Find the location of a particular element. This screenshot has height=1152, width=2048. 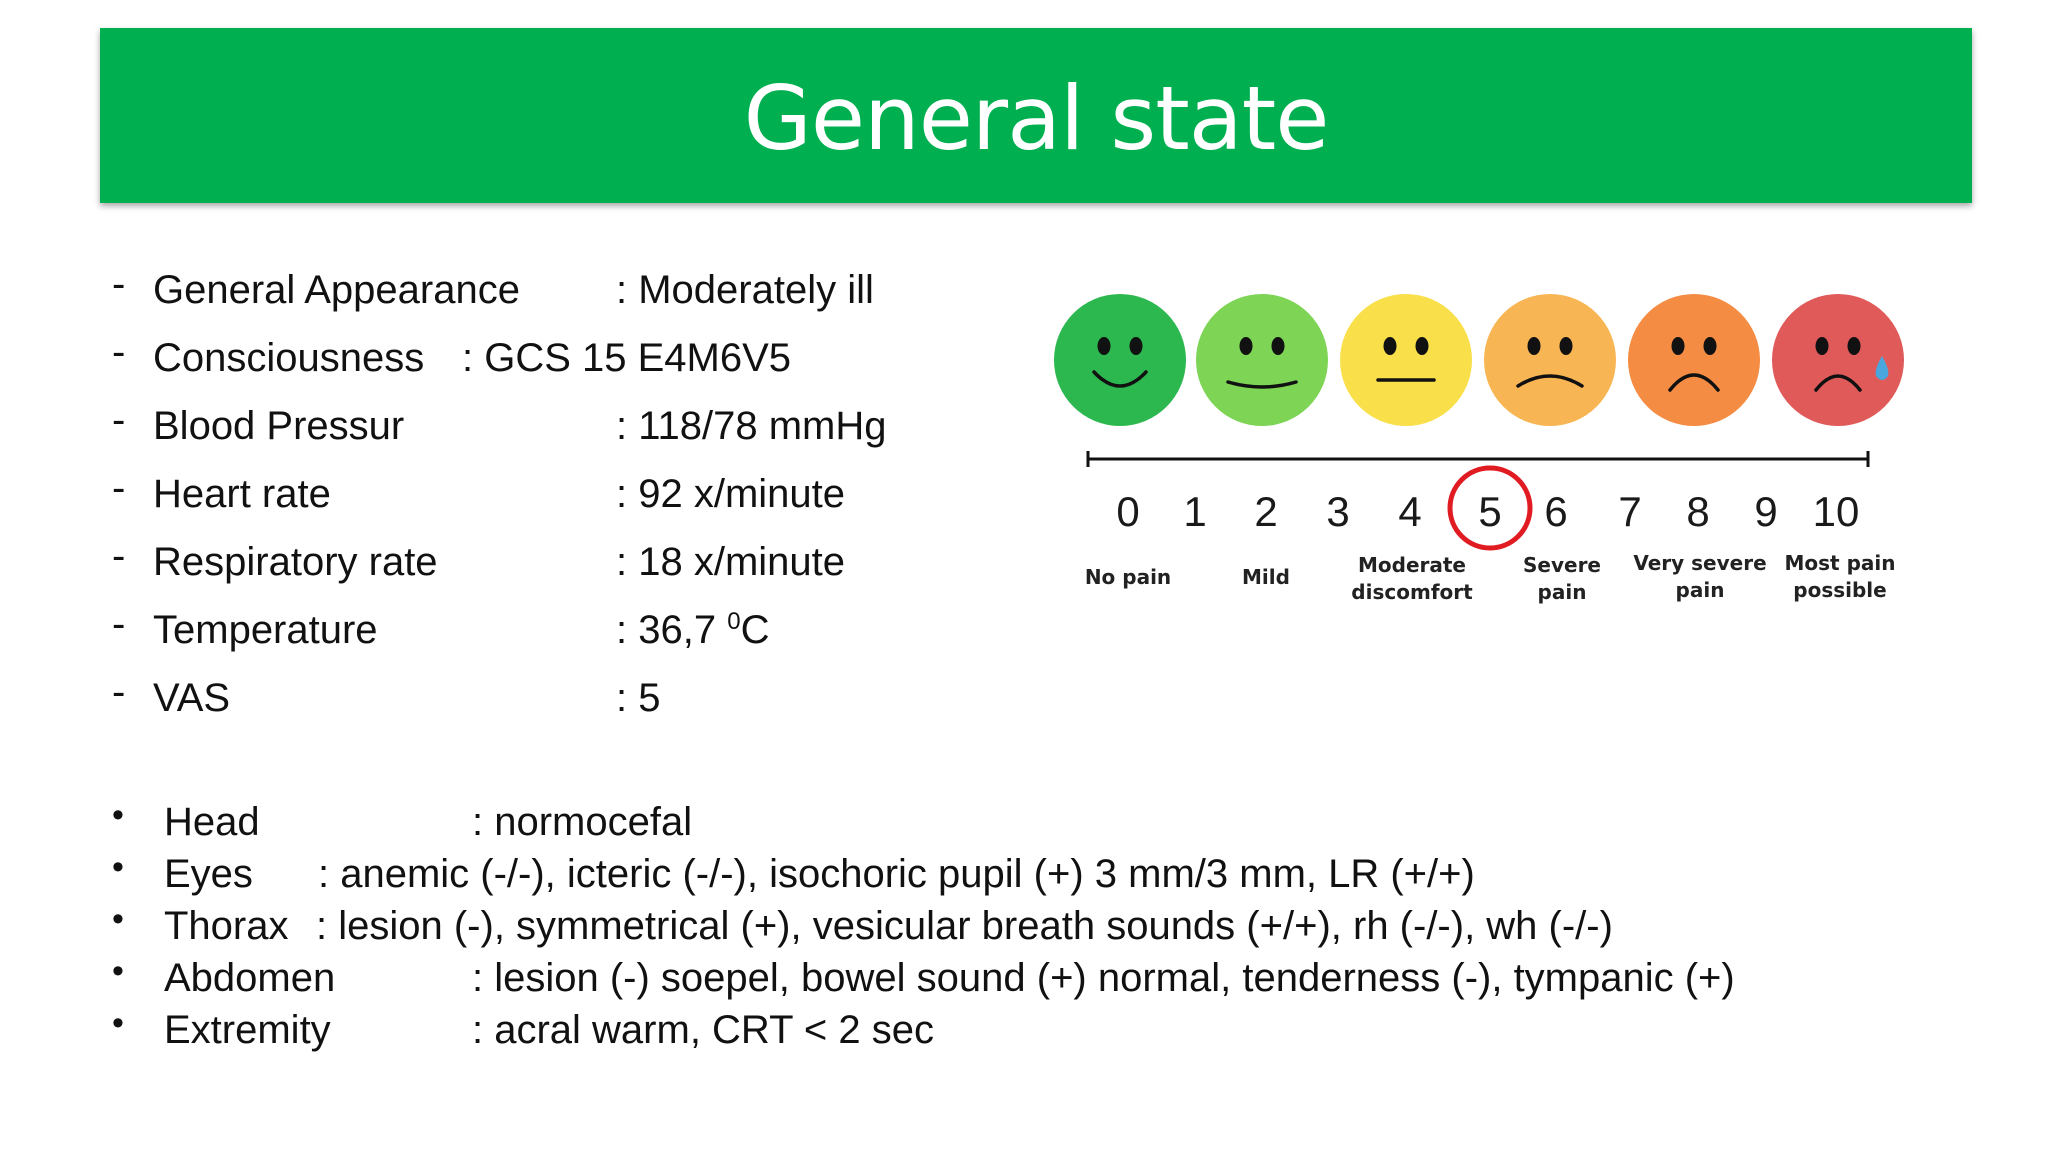

scale-caption: Very severe pain is located at coordinates (1699, 577).